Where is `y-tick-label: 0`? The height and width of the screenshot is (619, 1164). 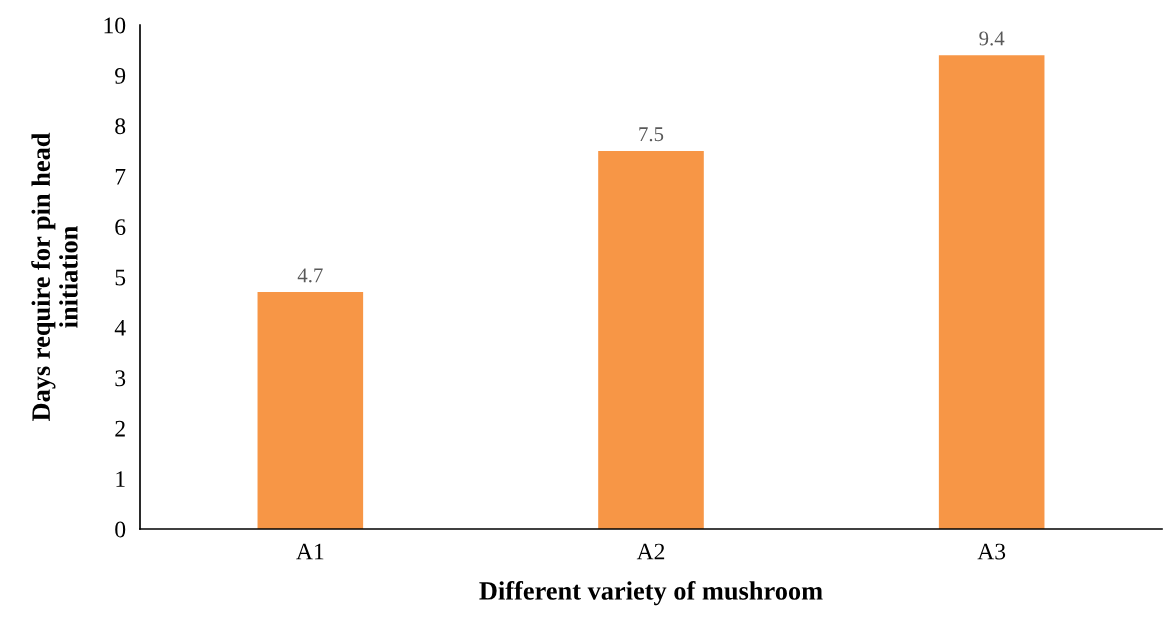 y-tick-label: 0 is located at coordinates (120, 529).